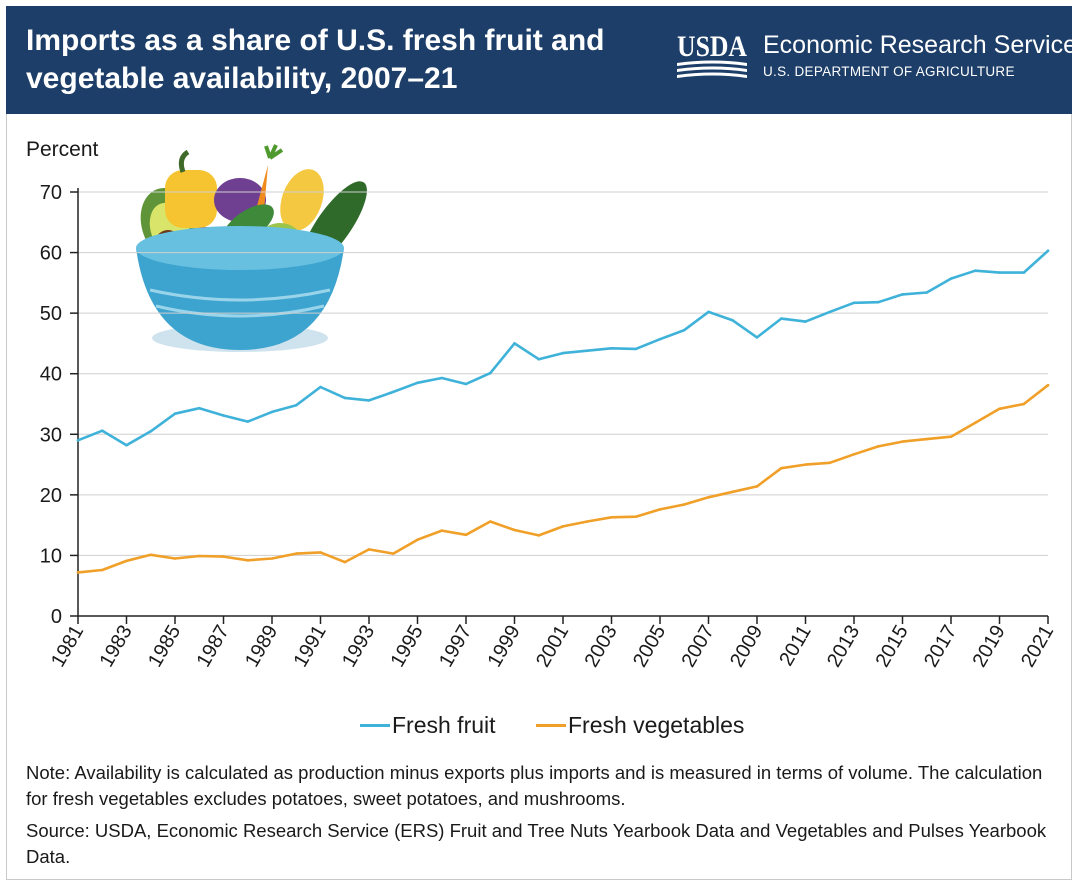  Describe the element at coordinates (251, 248) in the screenshot. I see `fruit-vegetable-bowl-icon` at that location.